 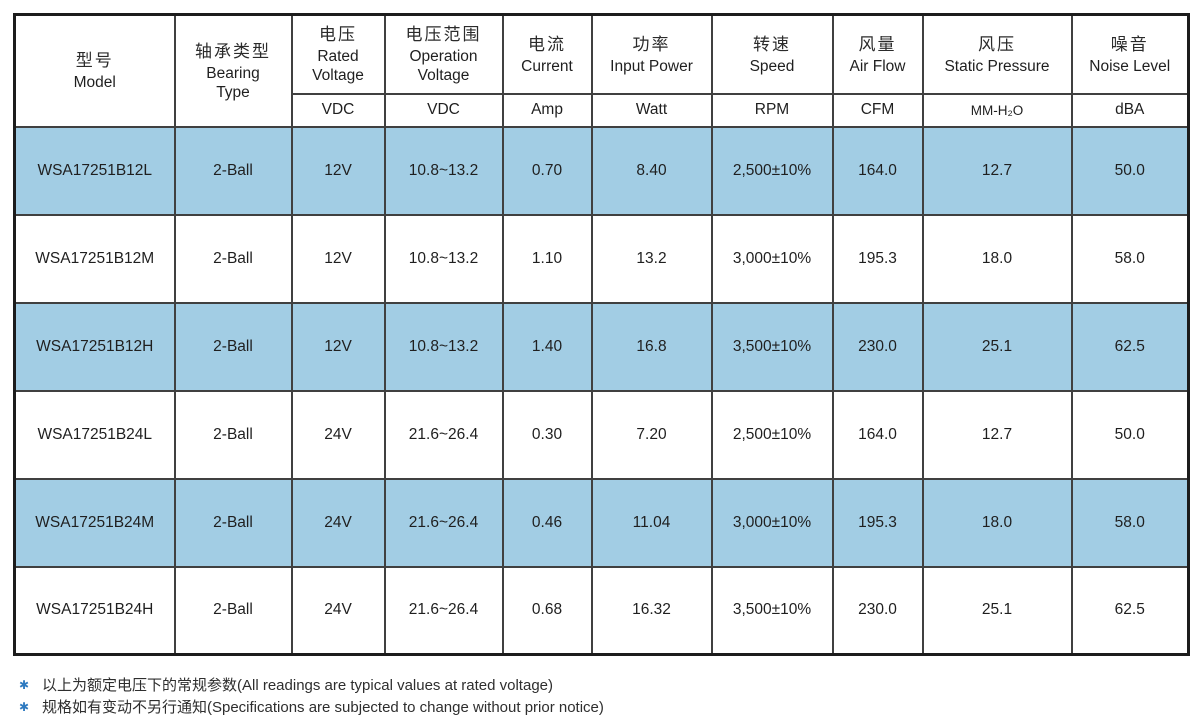 I want to click on col-header-air-flow-zh: 风量, so click(x=877, y=44).